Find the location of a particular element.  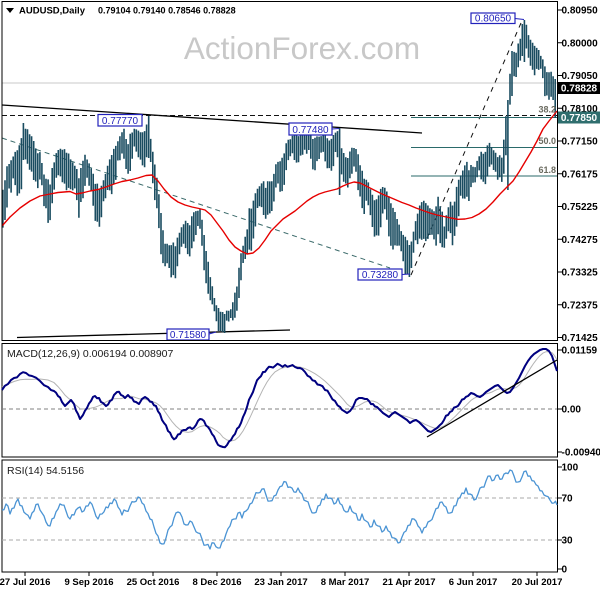

svg-text: 0.73280 is located at coordinates (380, 275).